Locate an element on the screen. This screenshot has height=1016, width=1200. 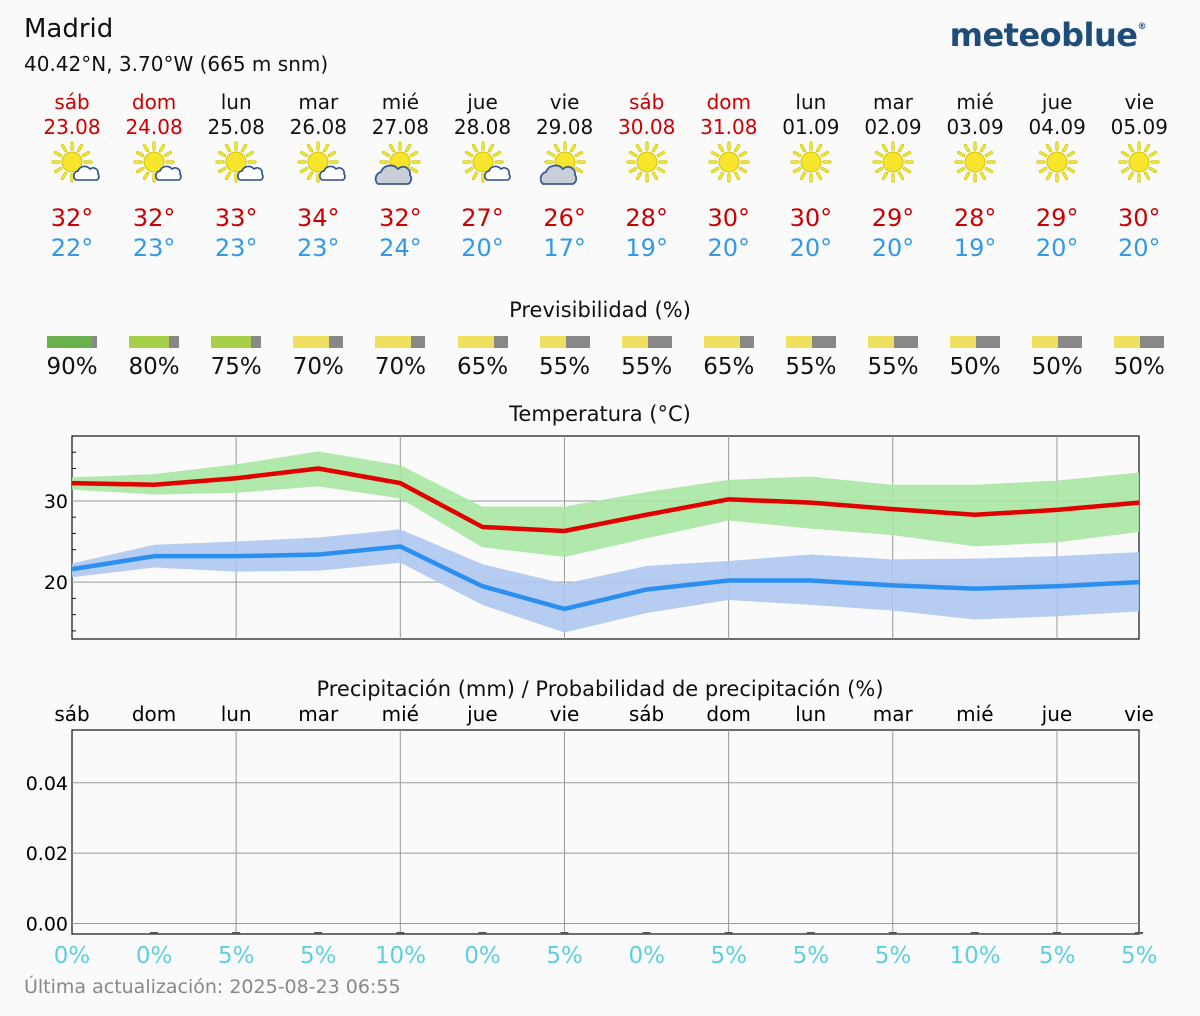
last-updated: Última actualización: 2025-08-23 06:55 is located at coordinates (212, 987).